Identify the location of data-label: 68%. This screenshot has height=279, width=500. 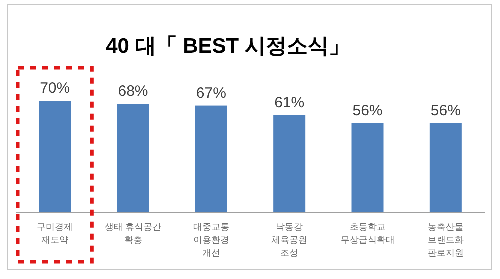
(133, 91).